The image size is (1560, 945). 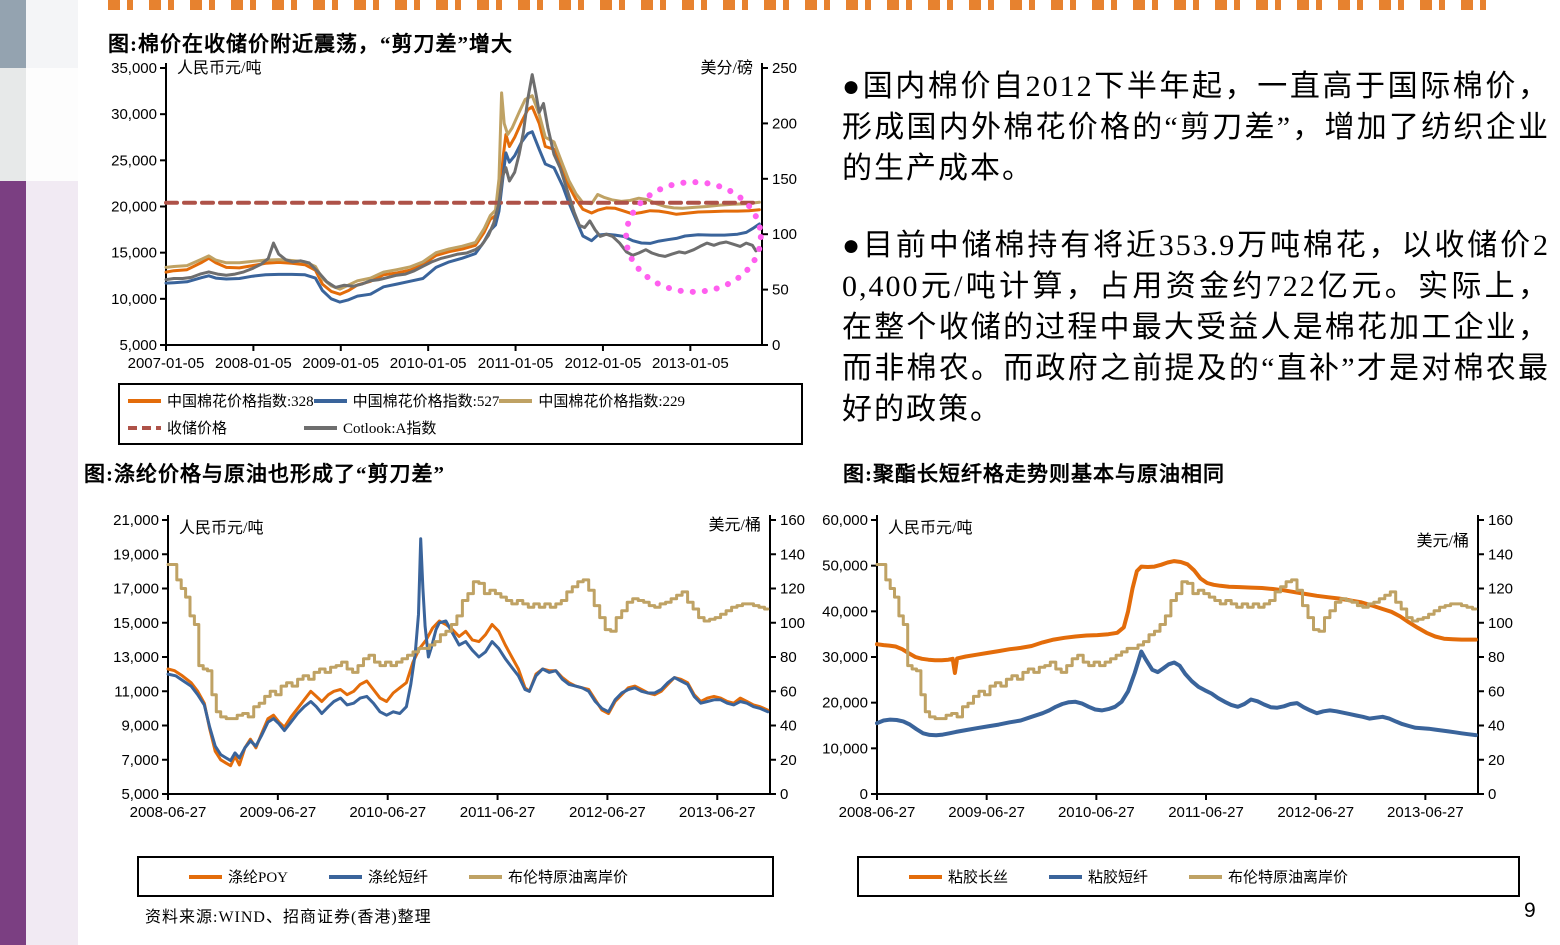 I want to click on right-axis-tick-label: 160, so click(x=792, y=520).